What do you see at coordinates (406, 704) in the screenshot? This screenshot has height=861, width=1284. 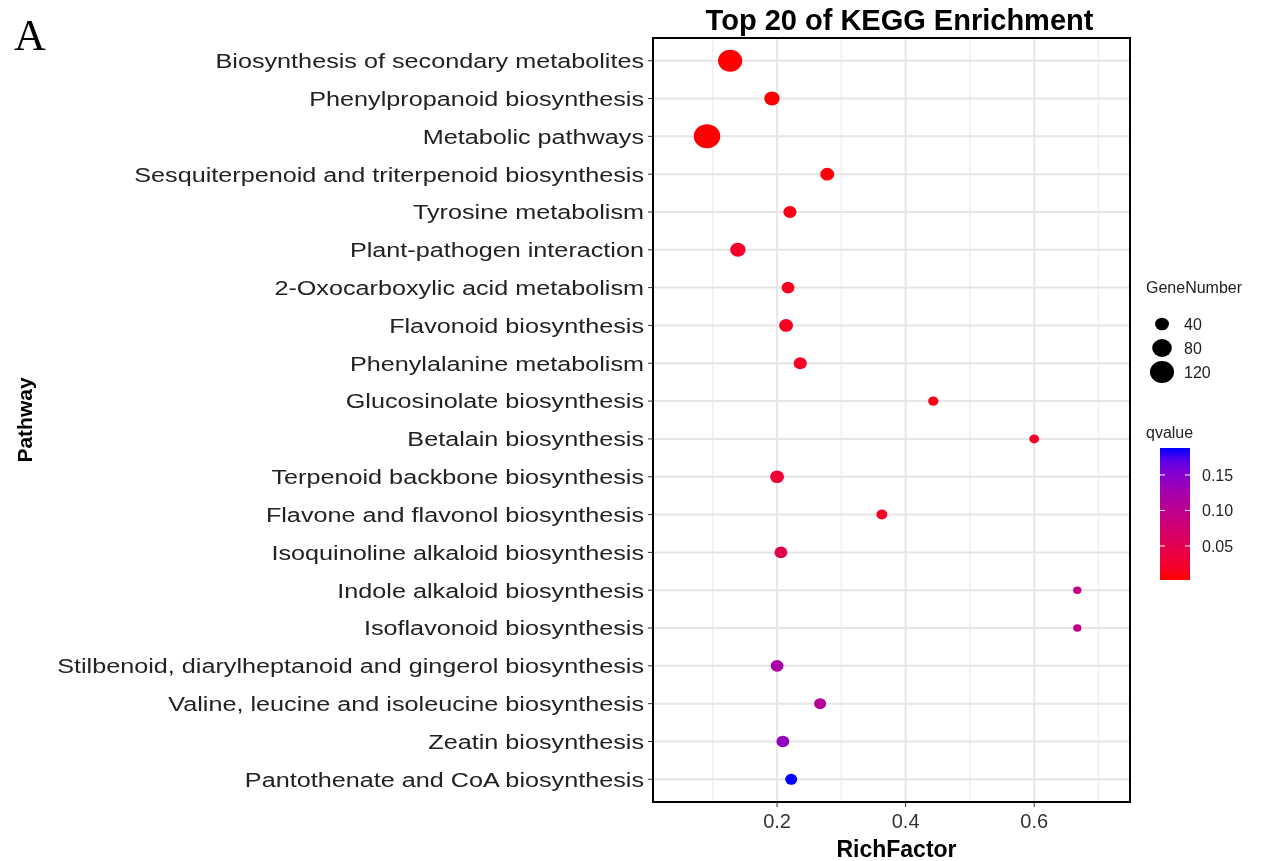 I see `y-tick-label: Valine, leucine and isoleucine biosynthesis` at bounding box center [406, 704].